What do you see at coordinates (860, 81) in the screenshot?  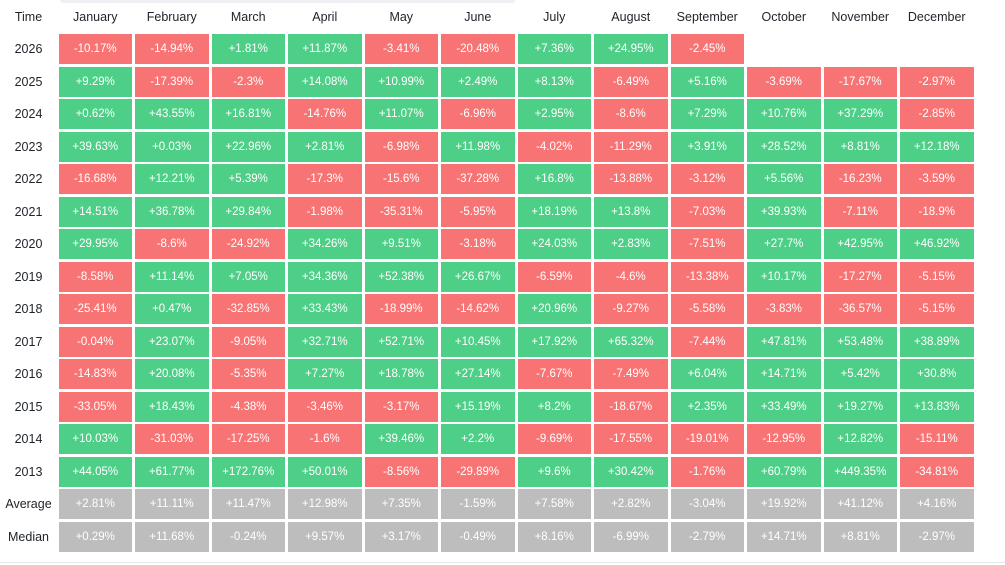 I see `return-cell-2025-november: -17.67%` at bounding box center [860, 81].